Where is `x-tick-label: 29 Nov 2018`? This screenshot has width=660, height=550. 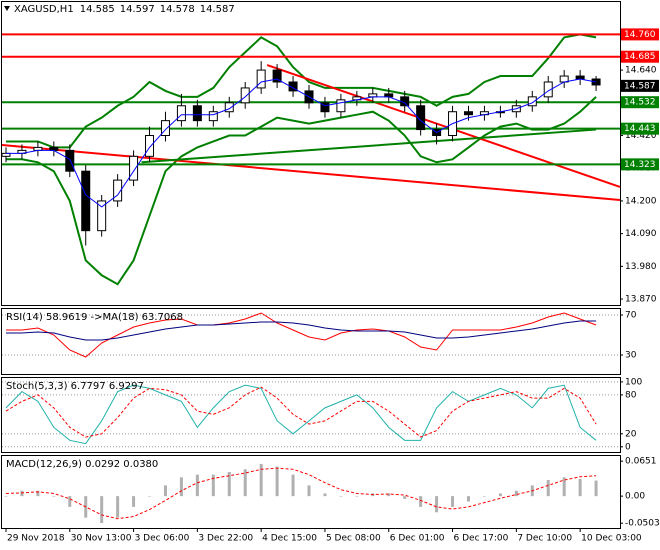
x-tick-label: 29 Nov 2018 is located at coordinates (36, 539).